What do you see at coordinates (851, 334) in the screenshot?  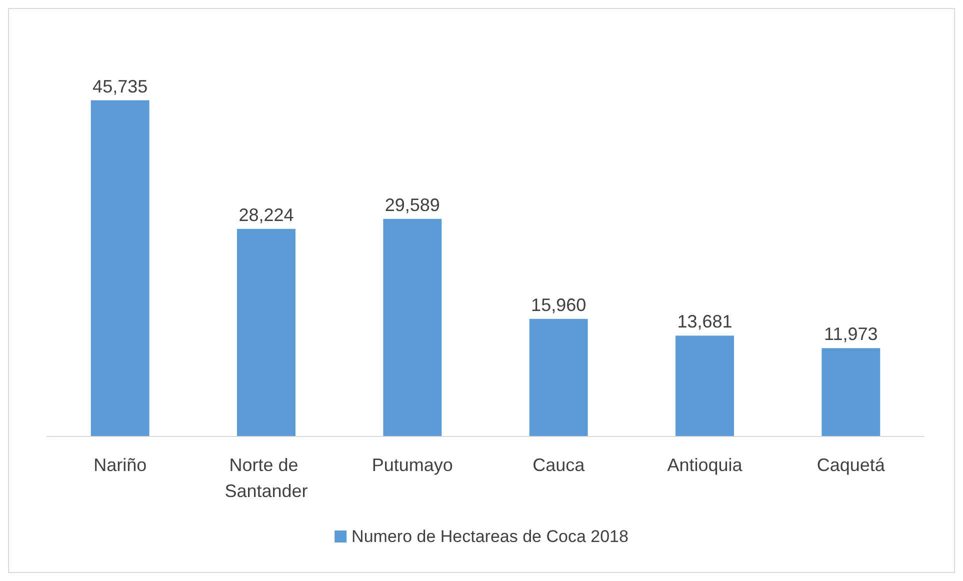 I see `data-label: 11,973` at bounding box center [851, 334].